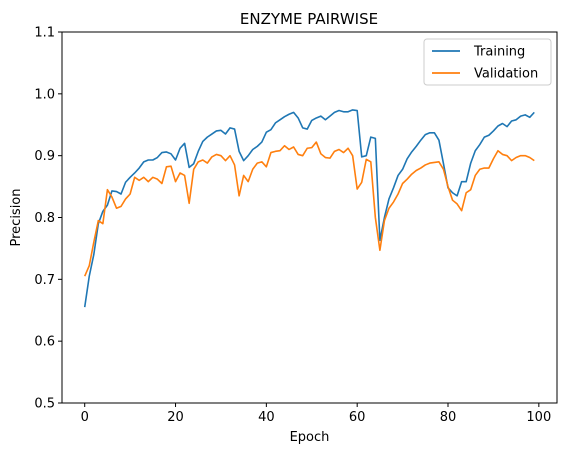  What do you see at coordinates (309, 19) in the screenshot?
I see `chart-title: ENZYME PAIRWISE` at bounding box center [309, 19].